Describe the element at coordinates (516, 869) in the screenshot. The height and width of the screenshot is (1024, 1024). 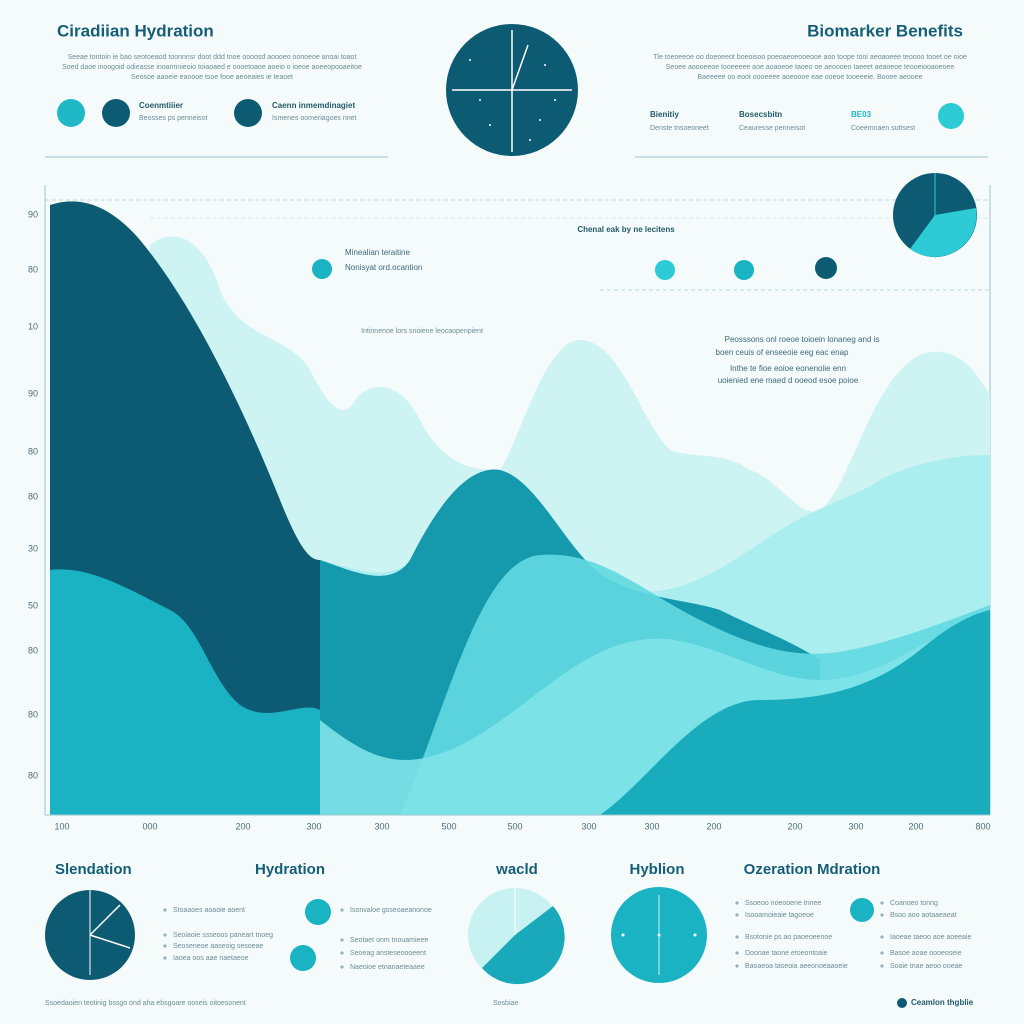
I see `footer-title: wacld` at that location.